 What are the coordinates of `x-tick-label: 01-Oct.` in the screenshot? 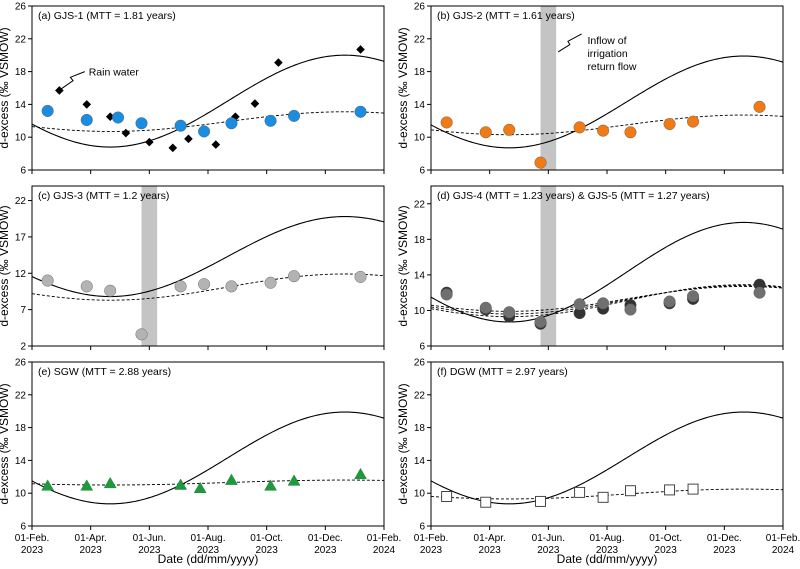 It's located at (266, 538).